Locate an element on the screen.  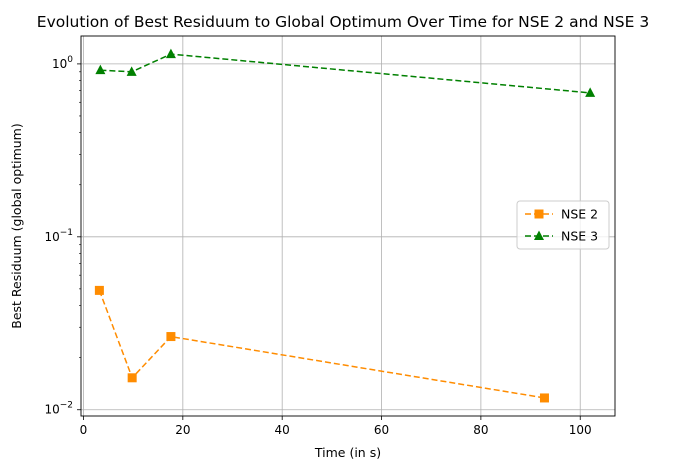
y-axis-ticks: 10⁻² 10⁻¹ 10⁰ is located at coordinates (62, 236).